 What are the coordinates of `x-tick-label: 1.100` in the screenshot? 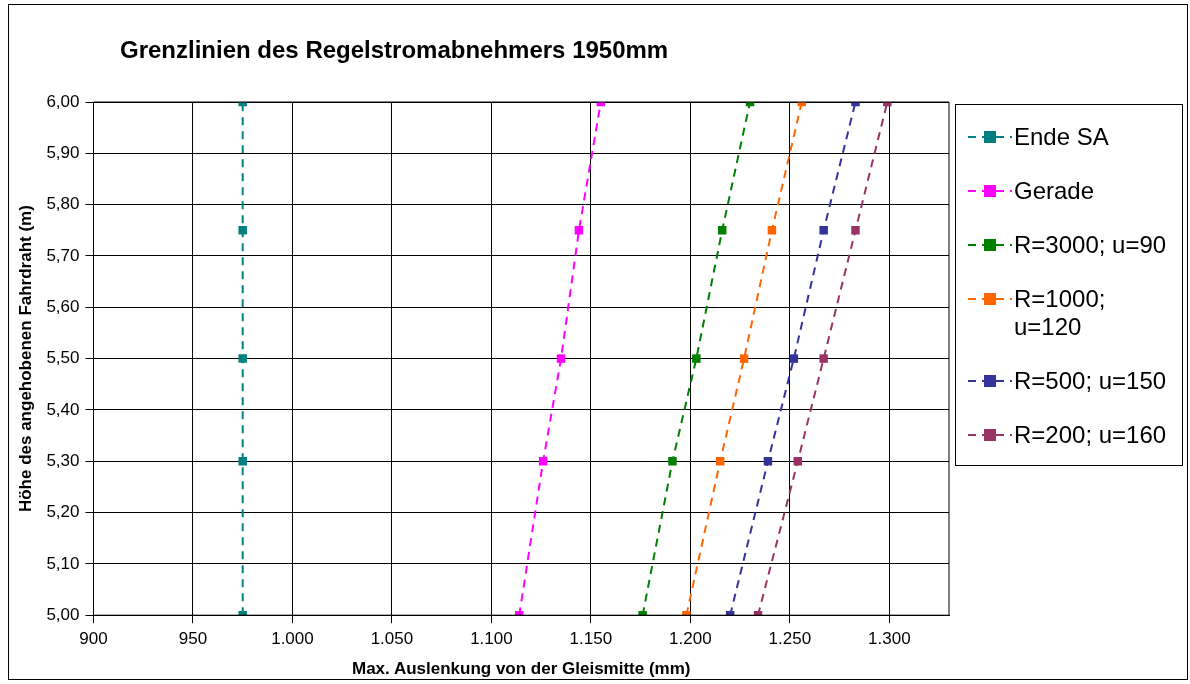 It's located at (491, 639).